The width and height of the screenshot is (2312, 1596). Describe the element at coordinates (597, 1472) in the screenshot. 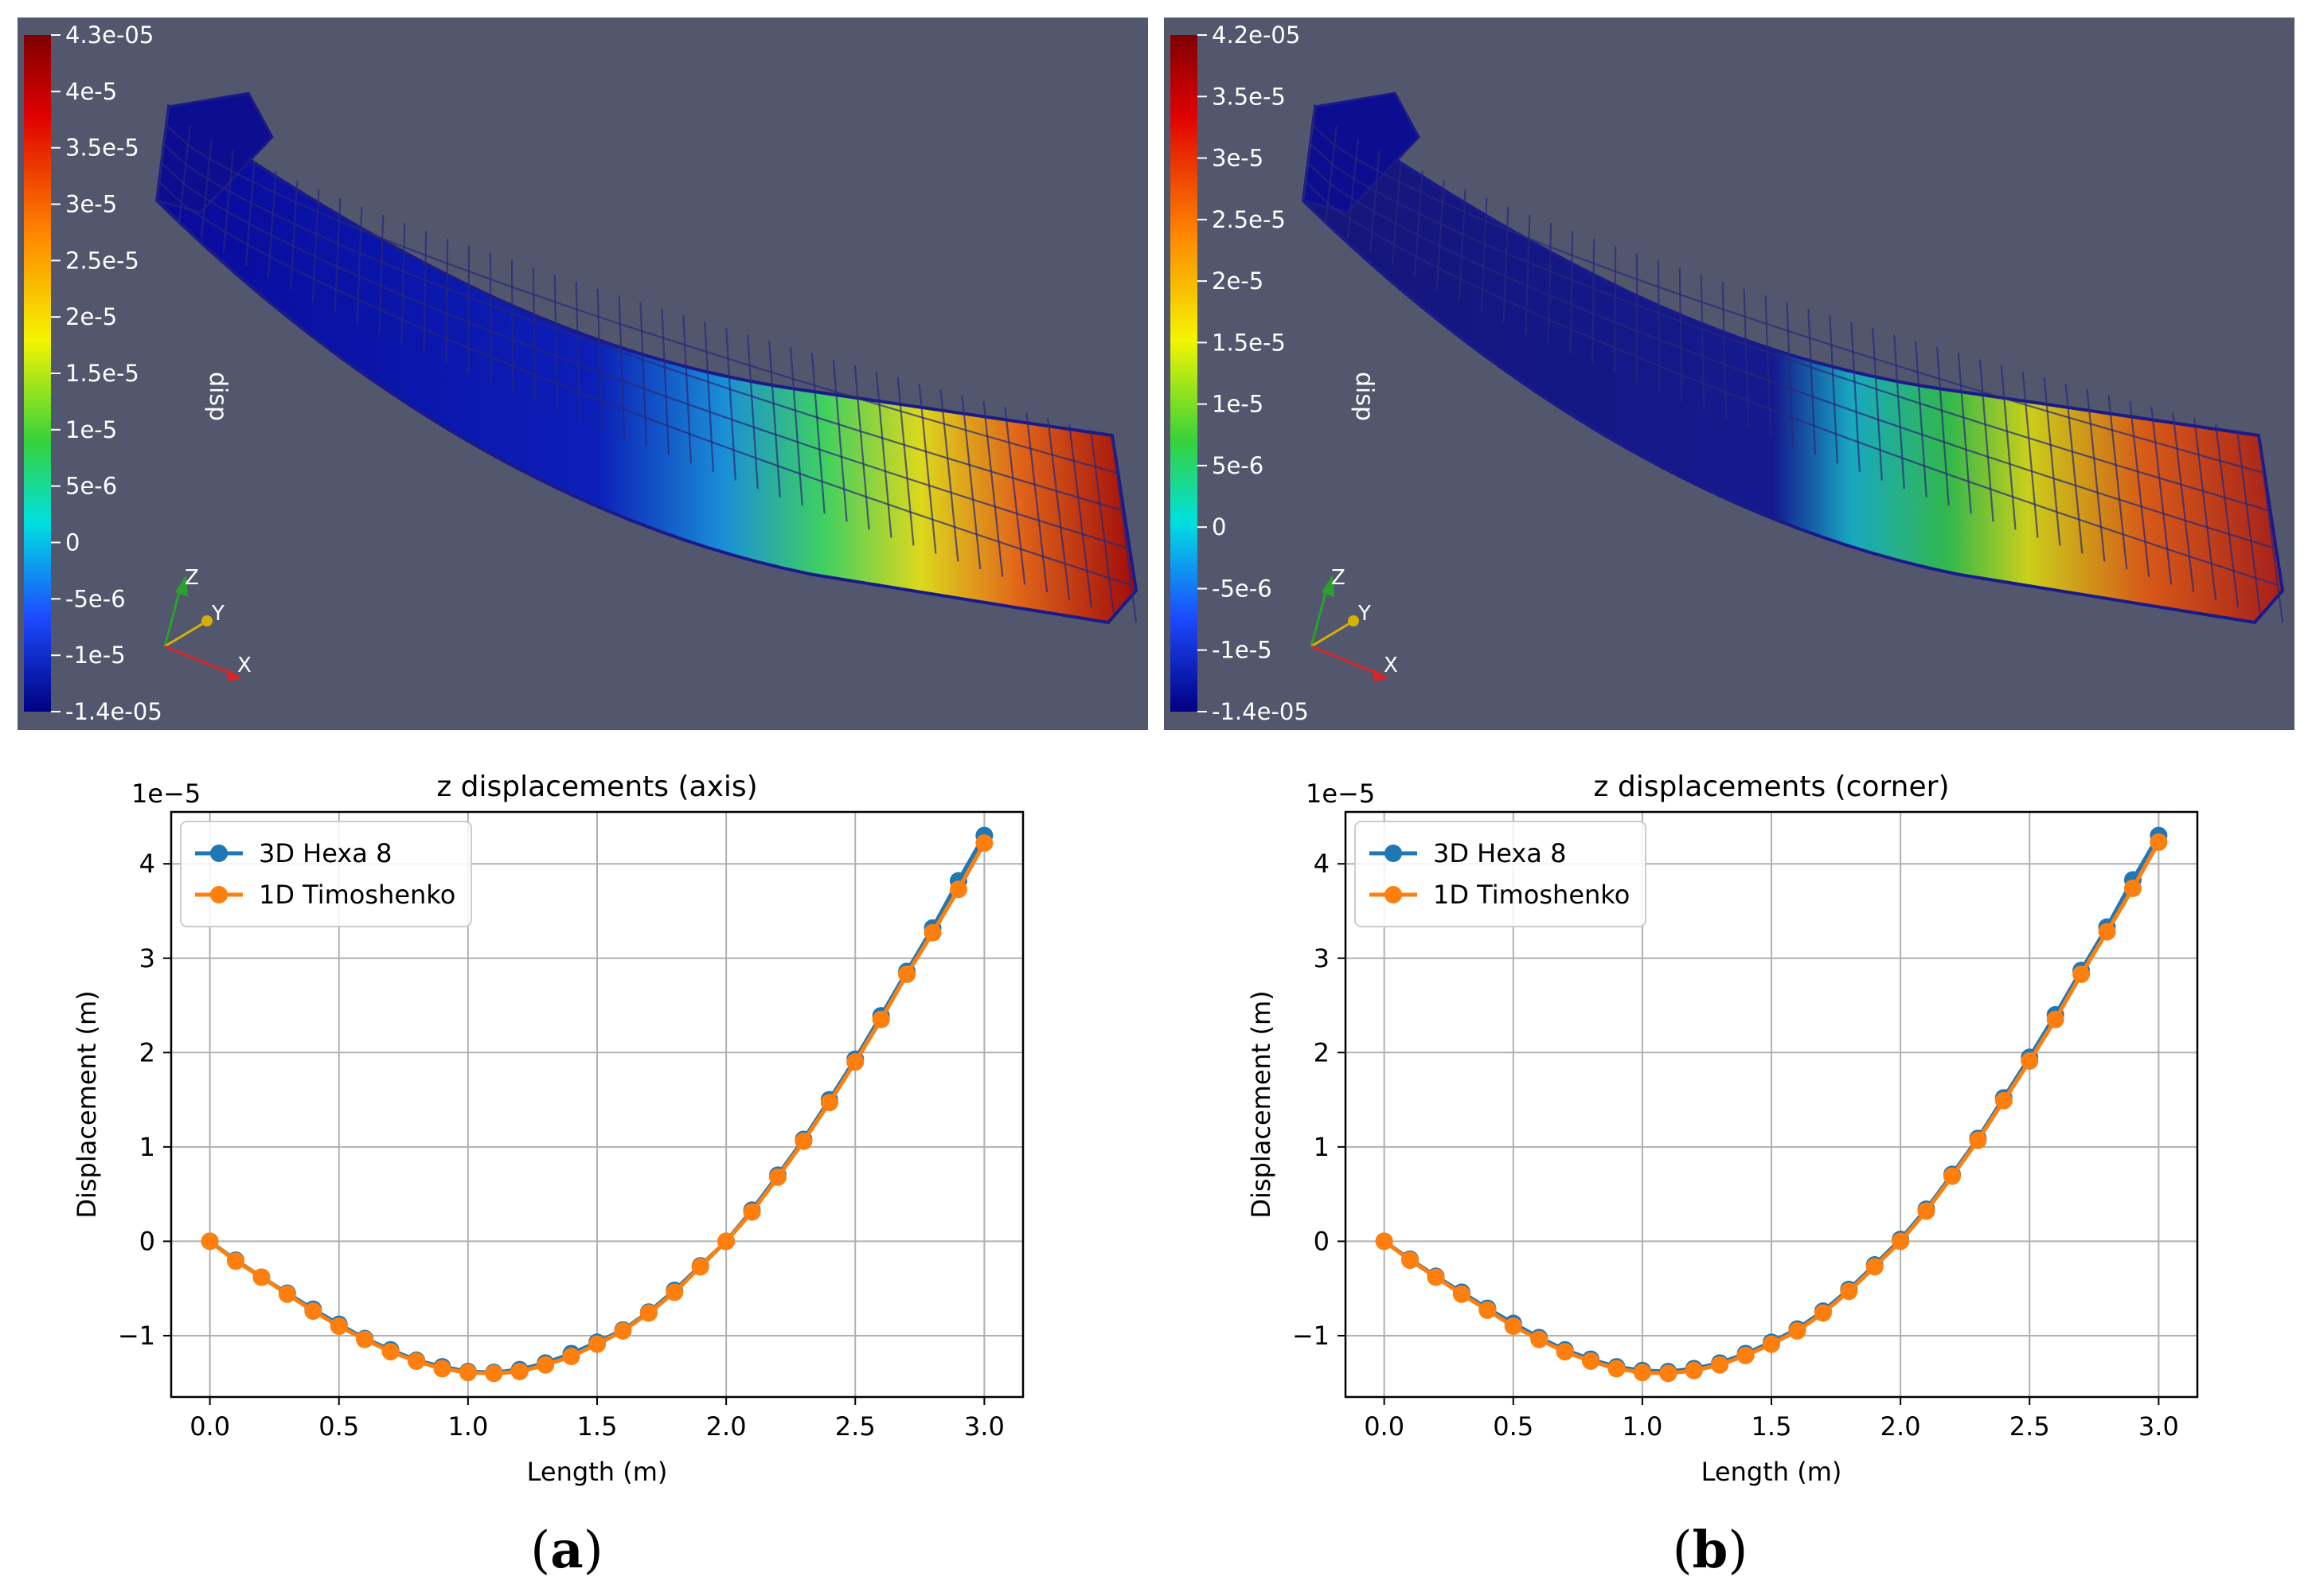

I see `x-axis-label: Length (m)` at that location.